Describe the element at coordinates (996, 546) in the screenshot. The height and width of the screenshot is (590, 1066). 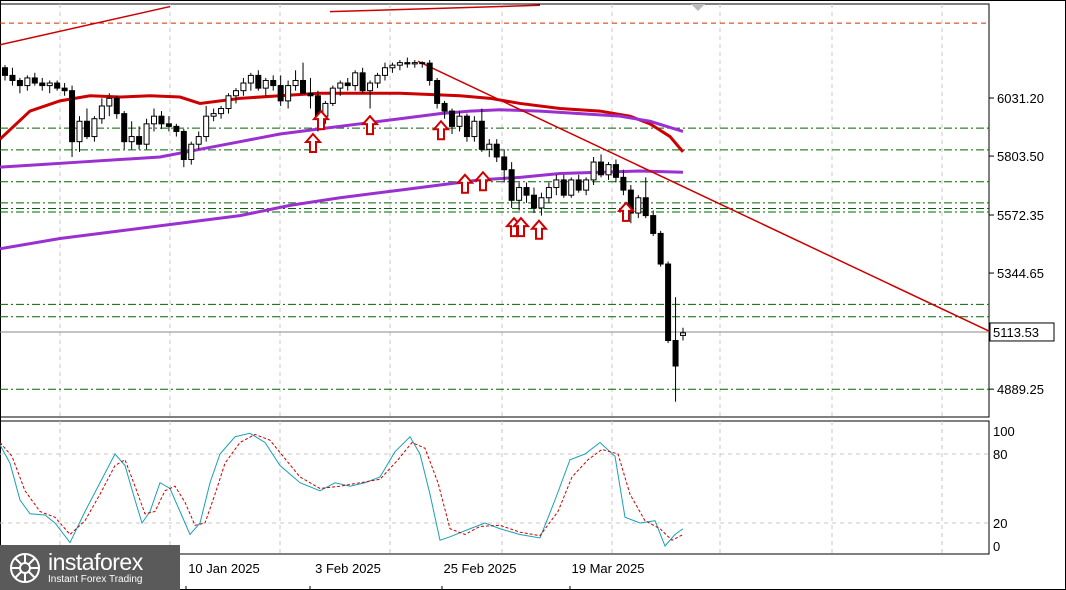
I see `oscillator-axis-label: 0` at that location.